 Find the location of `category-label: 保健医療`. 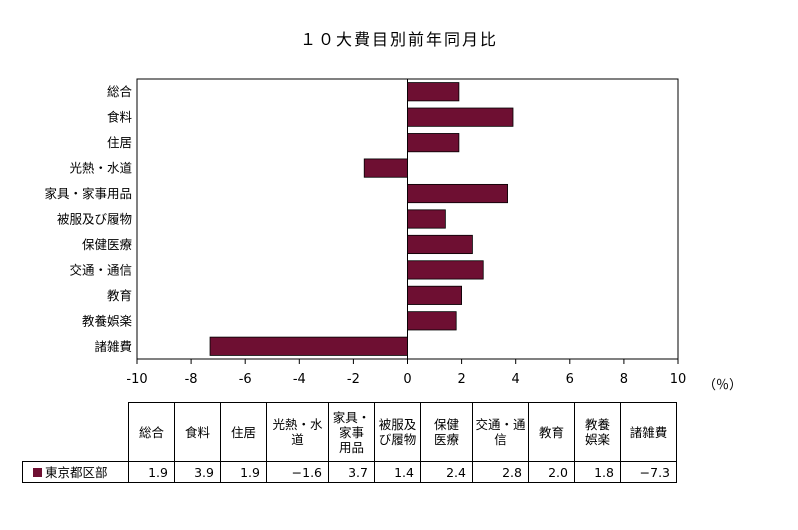

category-label: 保健医療 is located at coordinates (107, 244).